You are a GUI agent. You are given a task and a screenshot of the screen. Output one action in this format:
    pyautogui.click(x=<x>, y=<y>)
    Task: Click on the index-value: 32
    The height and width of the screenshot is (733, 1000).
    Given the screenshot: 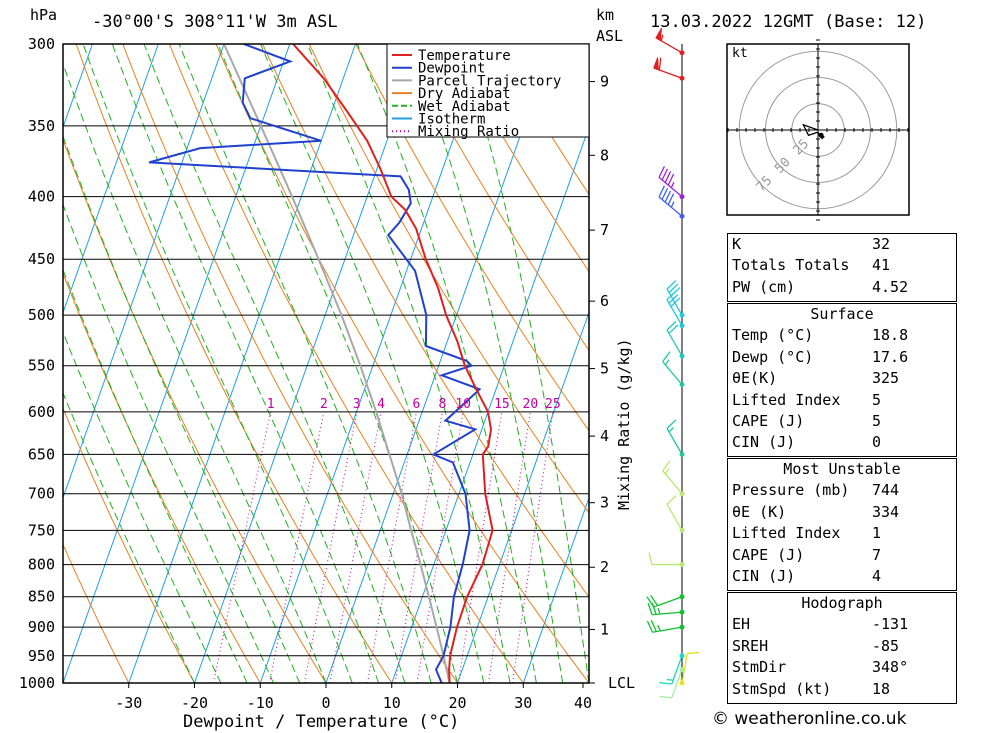 What is the action you would take?
    pyautogui.click(x=881, y=244)
    